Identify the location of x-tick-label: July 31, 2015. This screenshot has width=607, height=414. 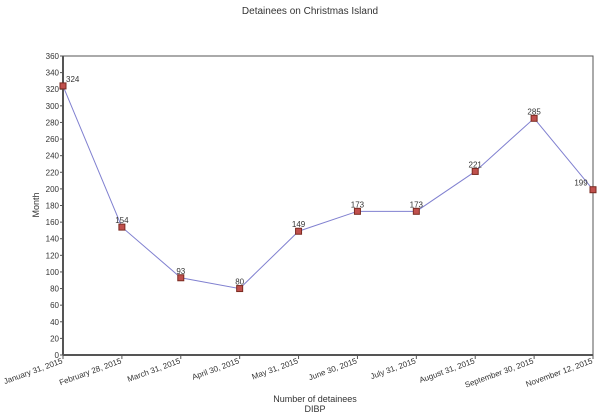
(393, 368).